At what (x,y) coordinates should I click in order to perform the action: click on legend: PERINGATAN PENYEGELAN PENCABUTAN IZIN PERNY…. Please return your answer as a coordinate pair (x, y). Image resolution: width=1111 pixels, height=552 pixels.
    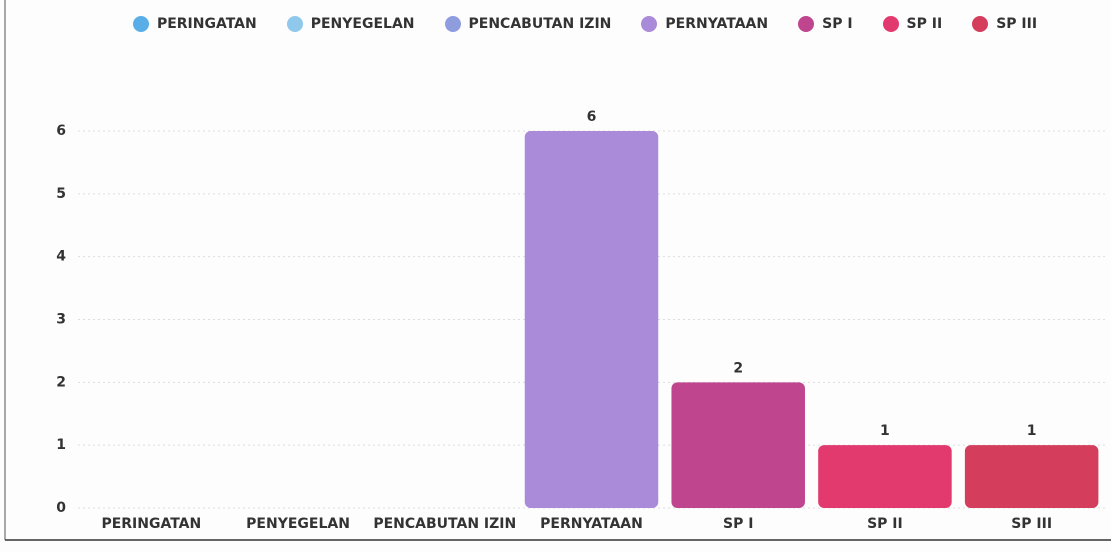
    Looking at the image, I should click on (585, 24).